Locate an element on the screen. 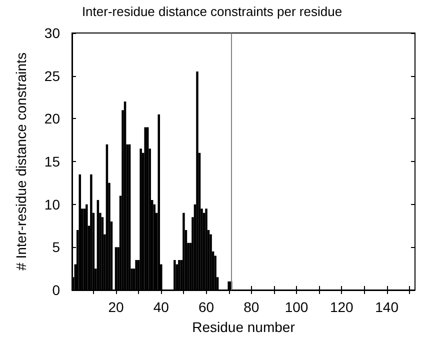 This screenshot has height=344, width=424. y-tick-label: 25 is located at coordinates (52, 76).